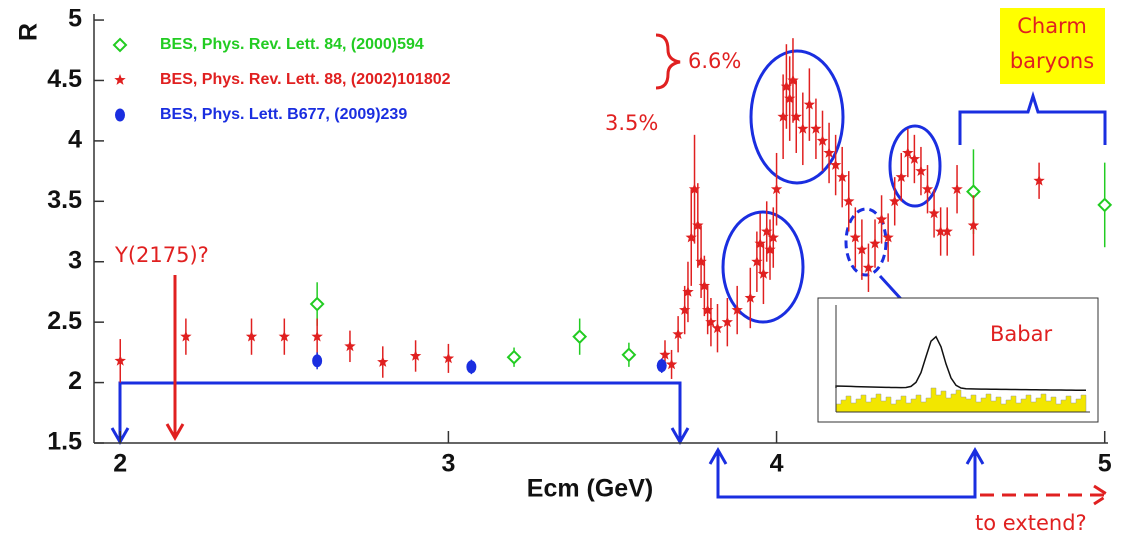 Image resolution: width=1121 pixels, height=534 pixels. Describe the element at coordinates (961, 363) in the screenshot. I see `inset-fit-curve` at that location.